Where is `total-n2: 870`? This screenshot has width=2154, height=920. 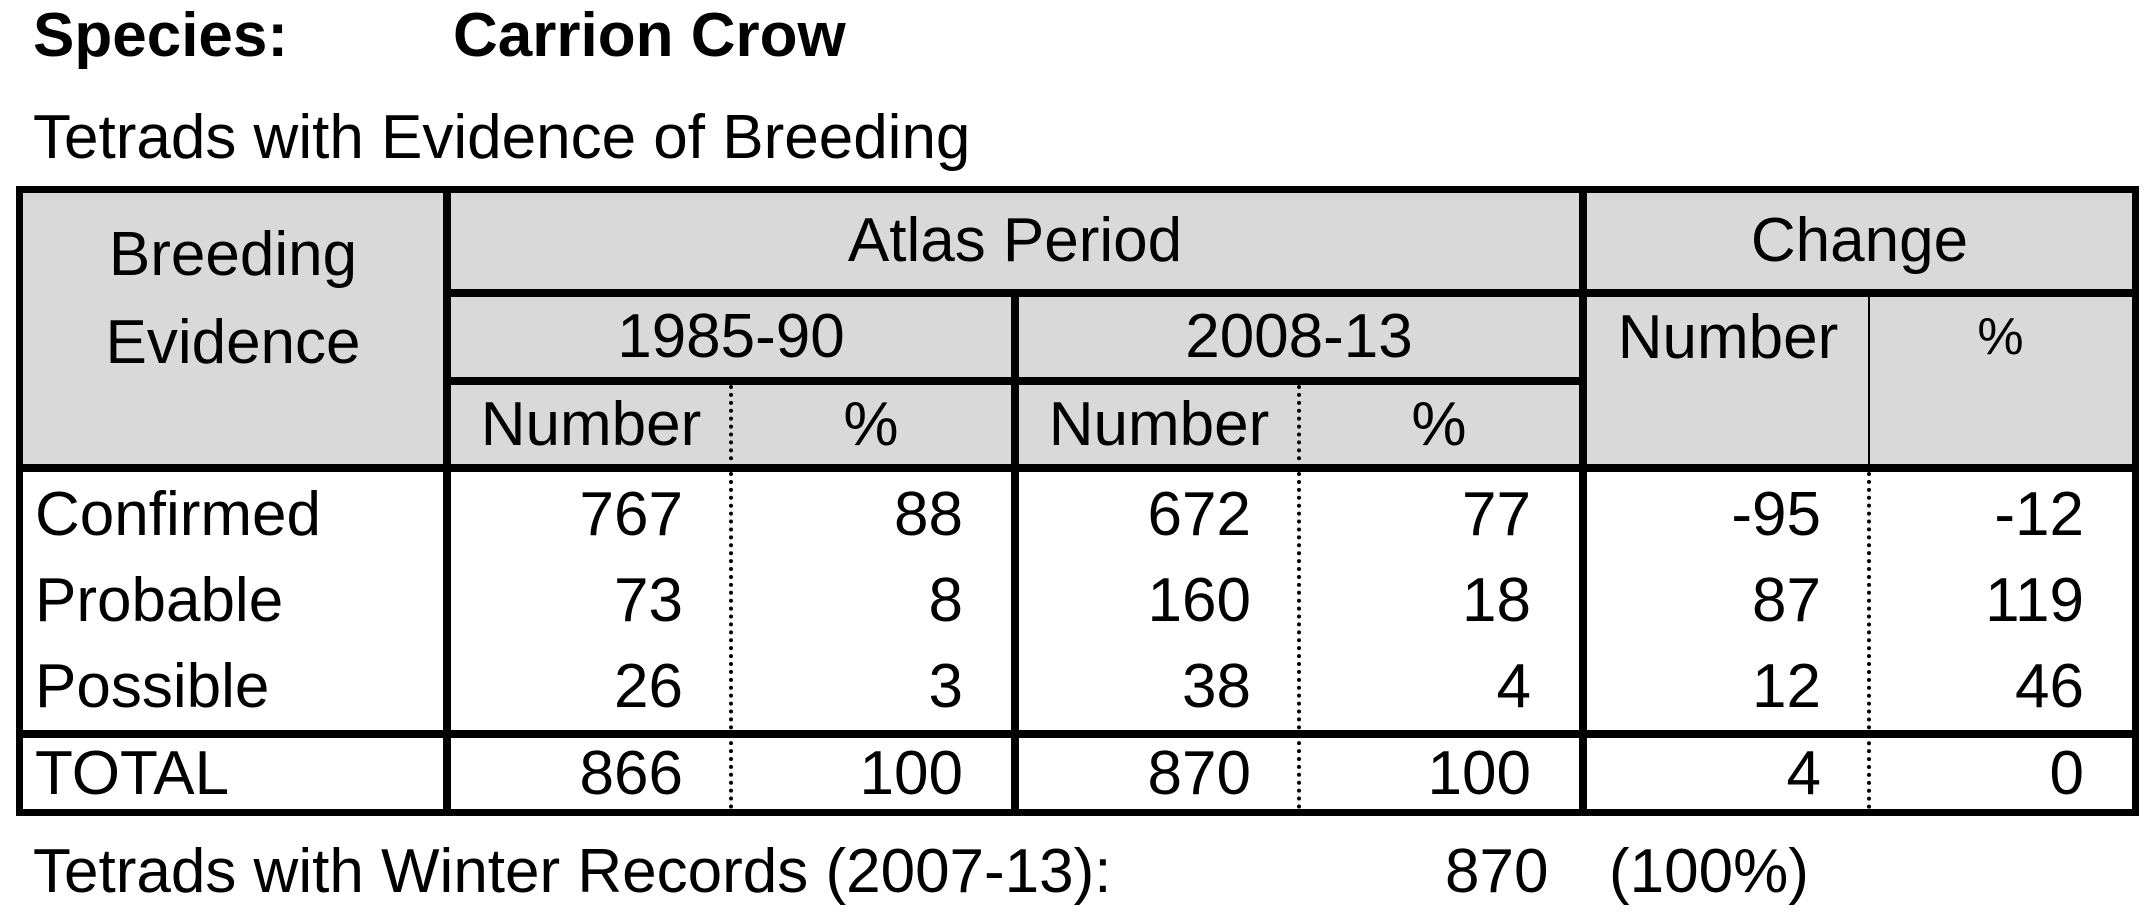
total-n2: 870 is located at coordinates (1199, 773).